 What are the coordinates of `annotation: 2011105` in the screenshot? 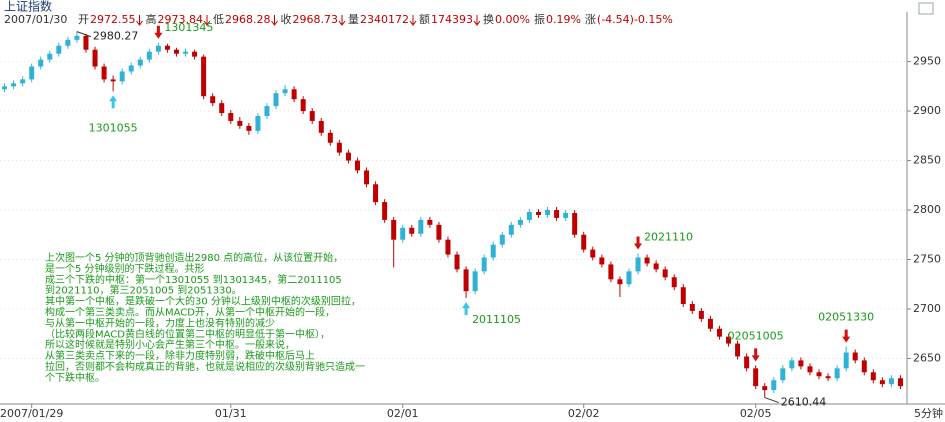 It's located at (496, 319).